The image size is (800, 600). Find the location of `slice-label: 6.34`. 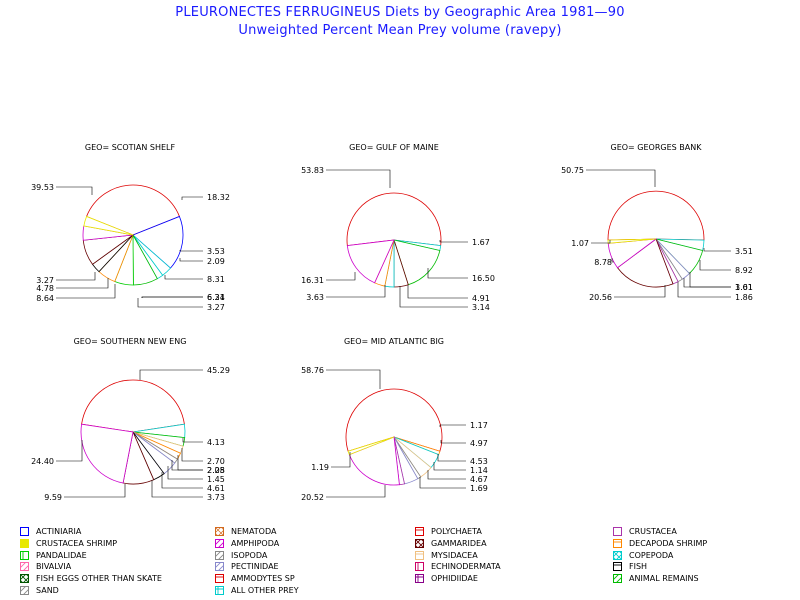

slice-label: 6.34 is located at coordinates (216, 297).